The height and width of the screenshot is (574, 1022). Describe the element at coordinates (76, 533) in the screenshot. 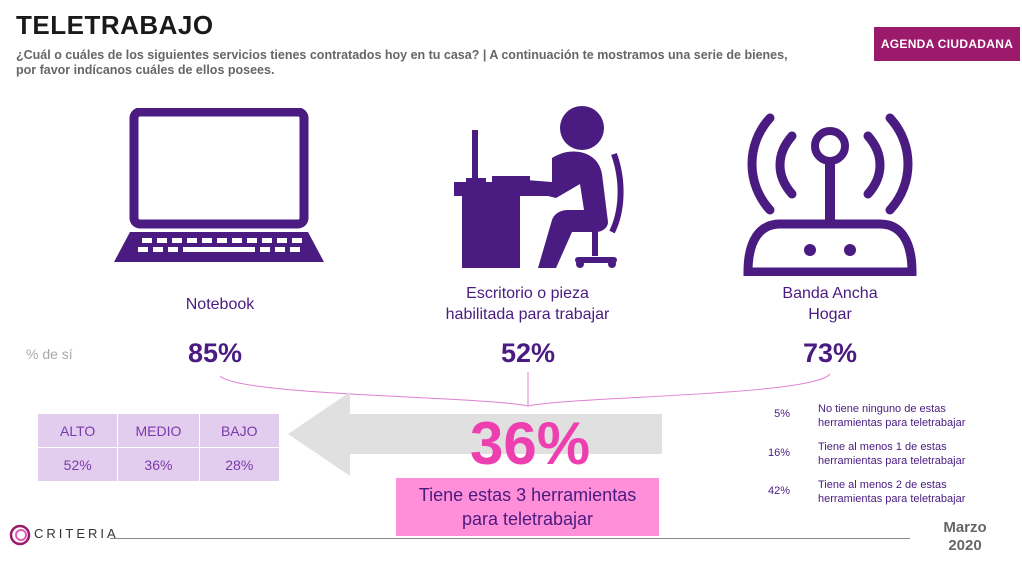

I see `brand-name: CRITERIA` at that location.